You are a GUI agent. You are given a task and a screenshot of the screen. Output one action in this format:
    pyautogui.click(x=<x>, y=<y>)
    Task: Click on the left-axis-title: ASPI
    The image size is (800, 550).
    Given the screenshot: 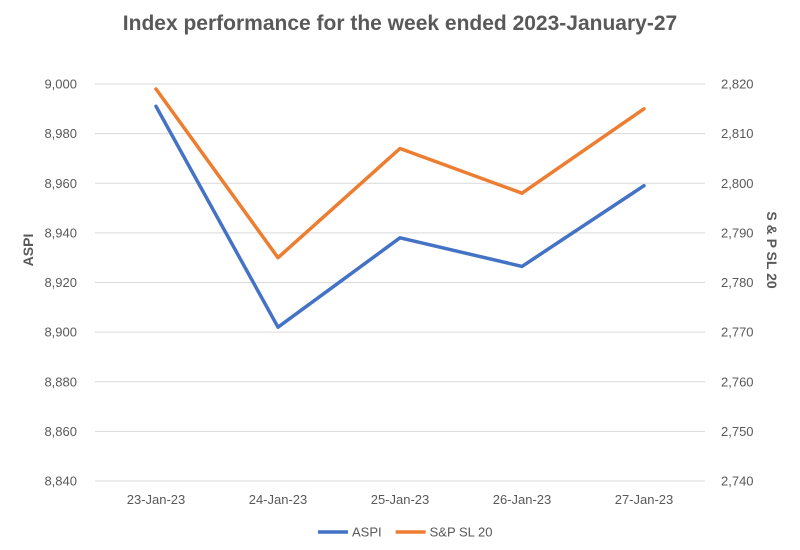 What is the action you would take?
    pyautogui.click(x=28, y=250)
    